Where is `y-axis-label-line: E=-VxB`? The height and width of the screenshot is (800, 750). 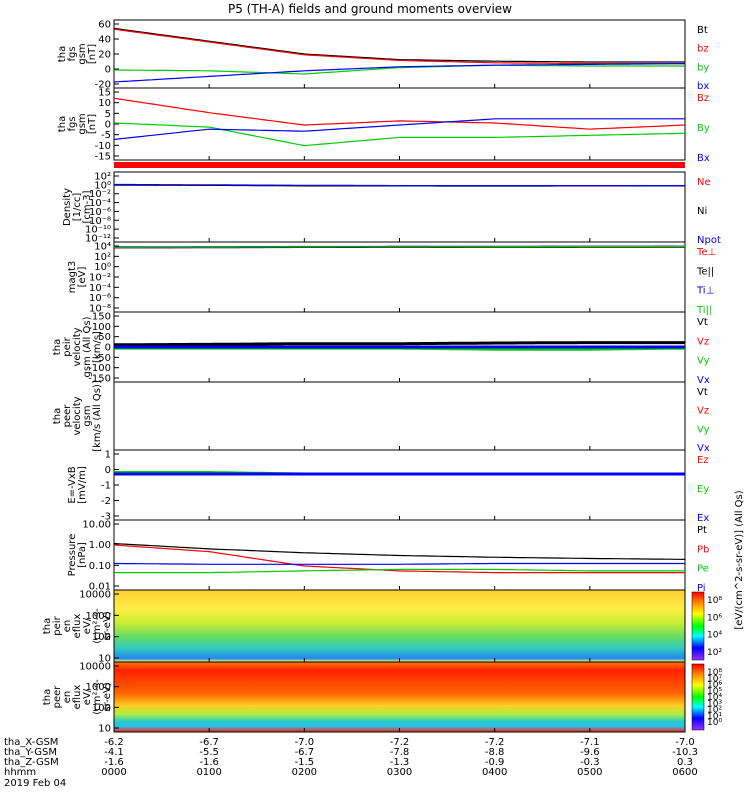 y-axis-label-line: E=-VxB is located at coordinates (72, 484).